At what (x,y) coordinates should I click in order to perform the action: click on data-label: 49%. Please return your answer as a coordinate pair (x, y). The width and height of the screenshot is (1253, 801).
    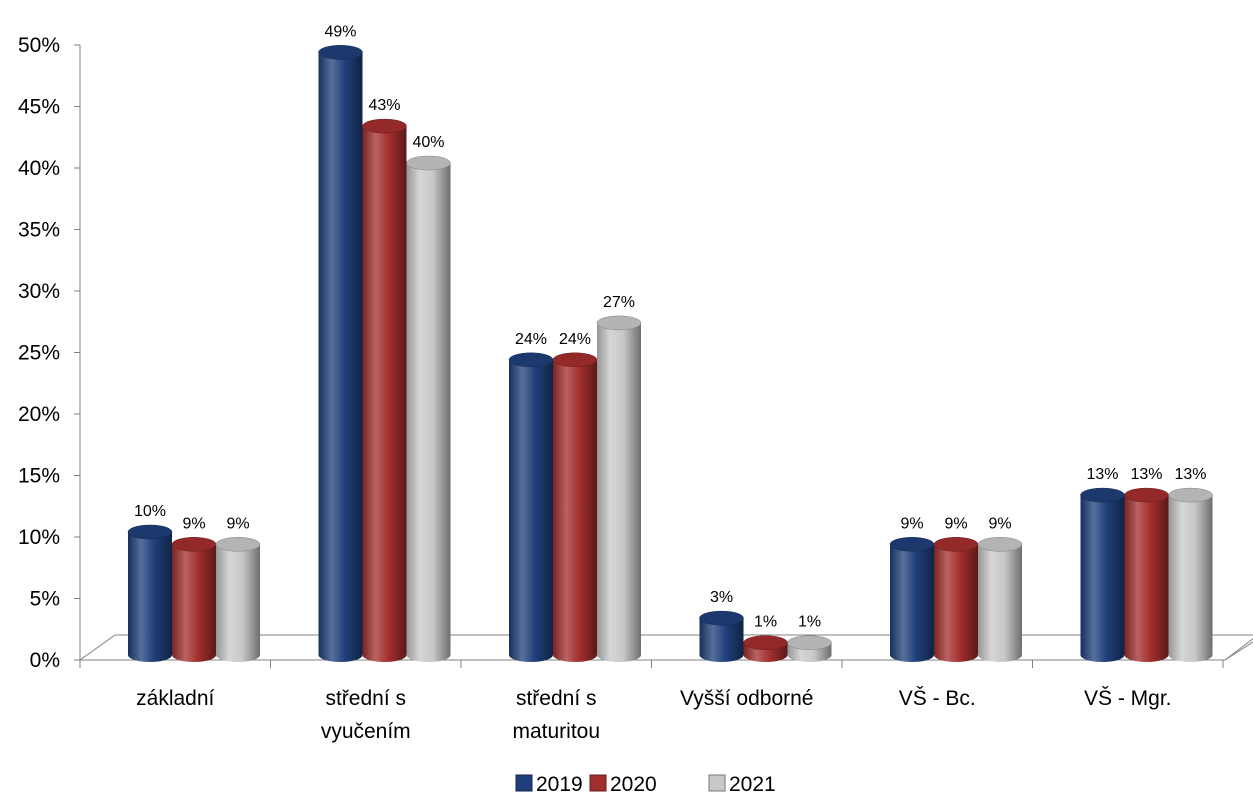
    Looking at the image, I should click on (340, 31).